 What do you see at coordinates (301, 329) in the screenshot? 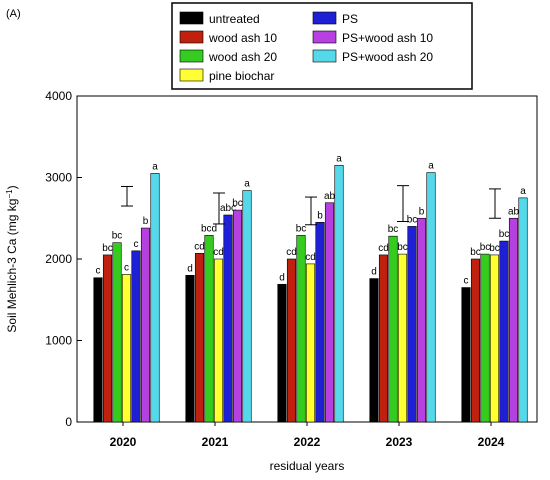
I see `bar-wood-ash-20-2022` at bounding box center [301, 329].